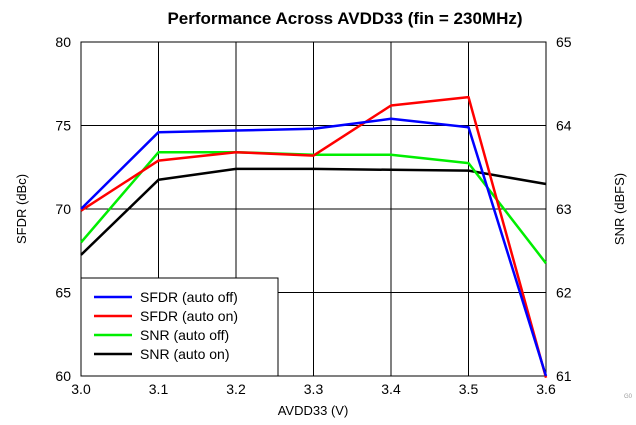  What do you see at coordinates (619, 209) in the screenshot?
I see `right-y-axis-label: SNR (dBFS)` at bounding box center [619, 209].